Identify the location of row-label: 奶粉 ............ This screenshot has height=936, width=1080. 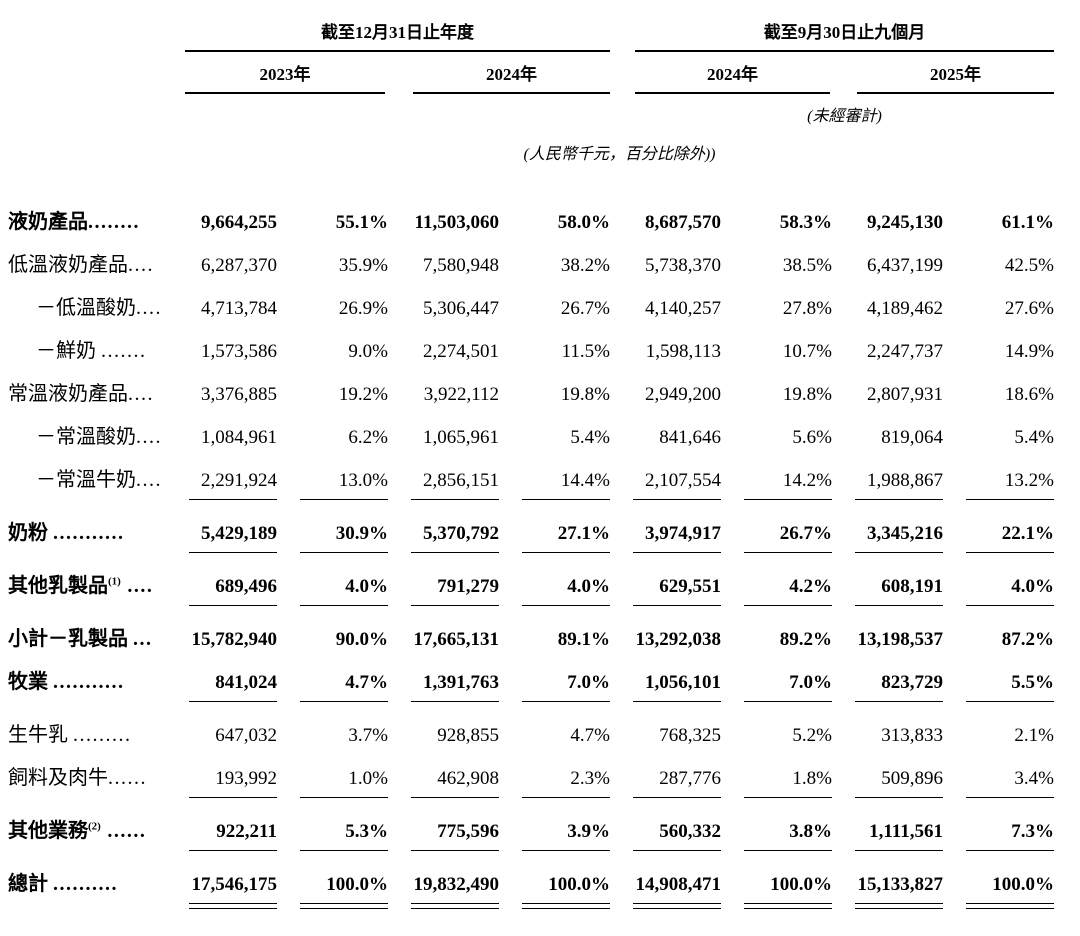
(96, 530).